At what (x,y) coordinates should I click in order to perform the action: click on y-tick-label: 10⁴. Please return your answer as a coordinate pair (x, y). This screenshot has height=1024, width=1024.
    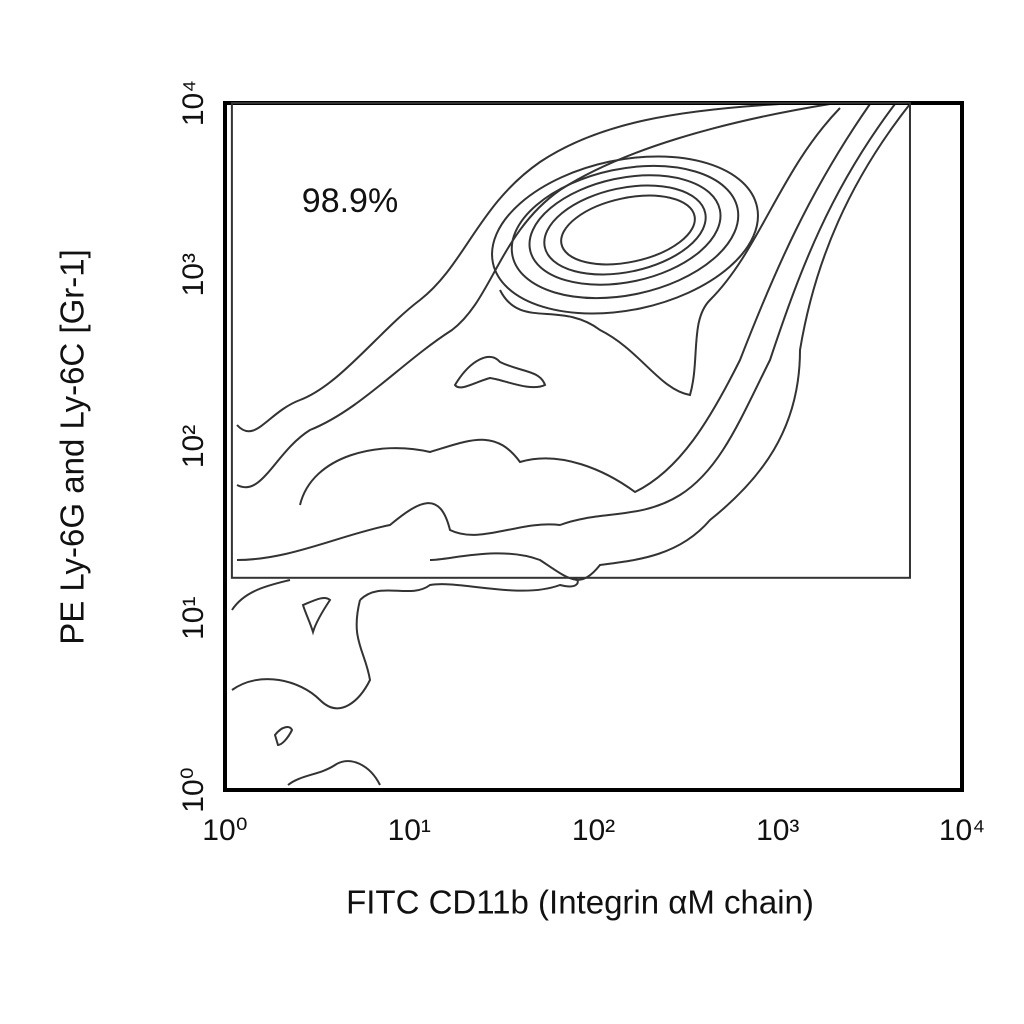
    Looking at the image, I should click on (193, 103).